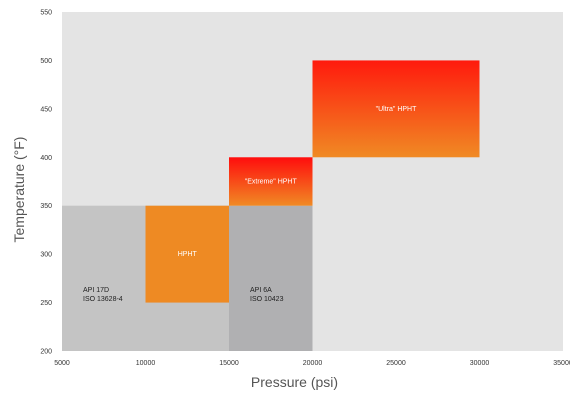 The image size is (570, 395). What do you see at coordinates (46, 303) in the screenshot?
I see `y-tick-label: 250` at bounding box center [46, 303].